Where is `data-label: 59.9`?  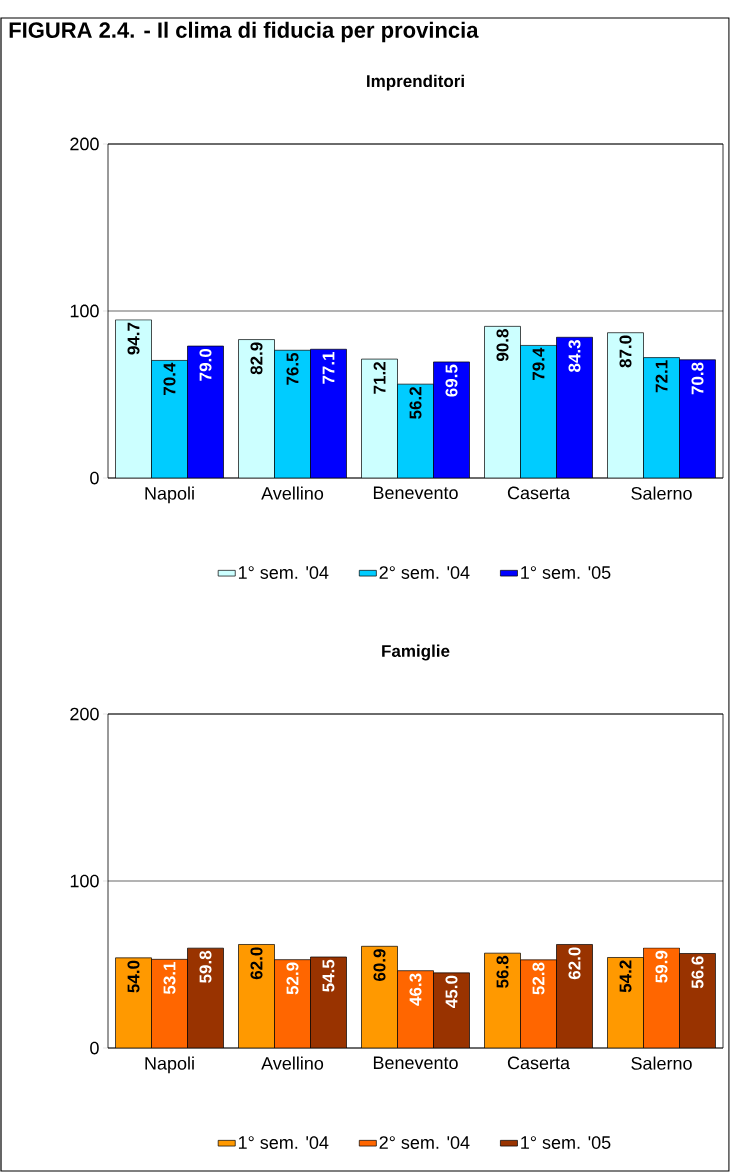
data-label: 59.9 is located at coordinates (661, 966).